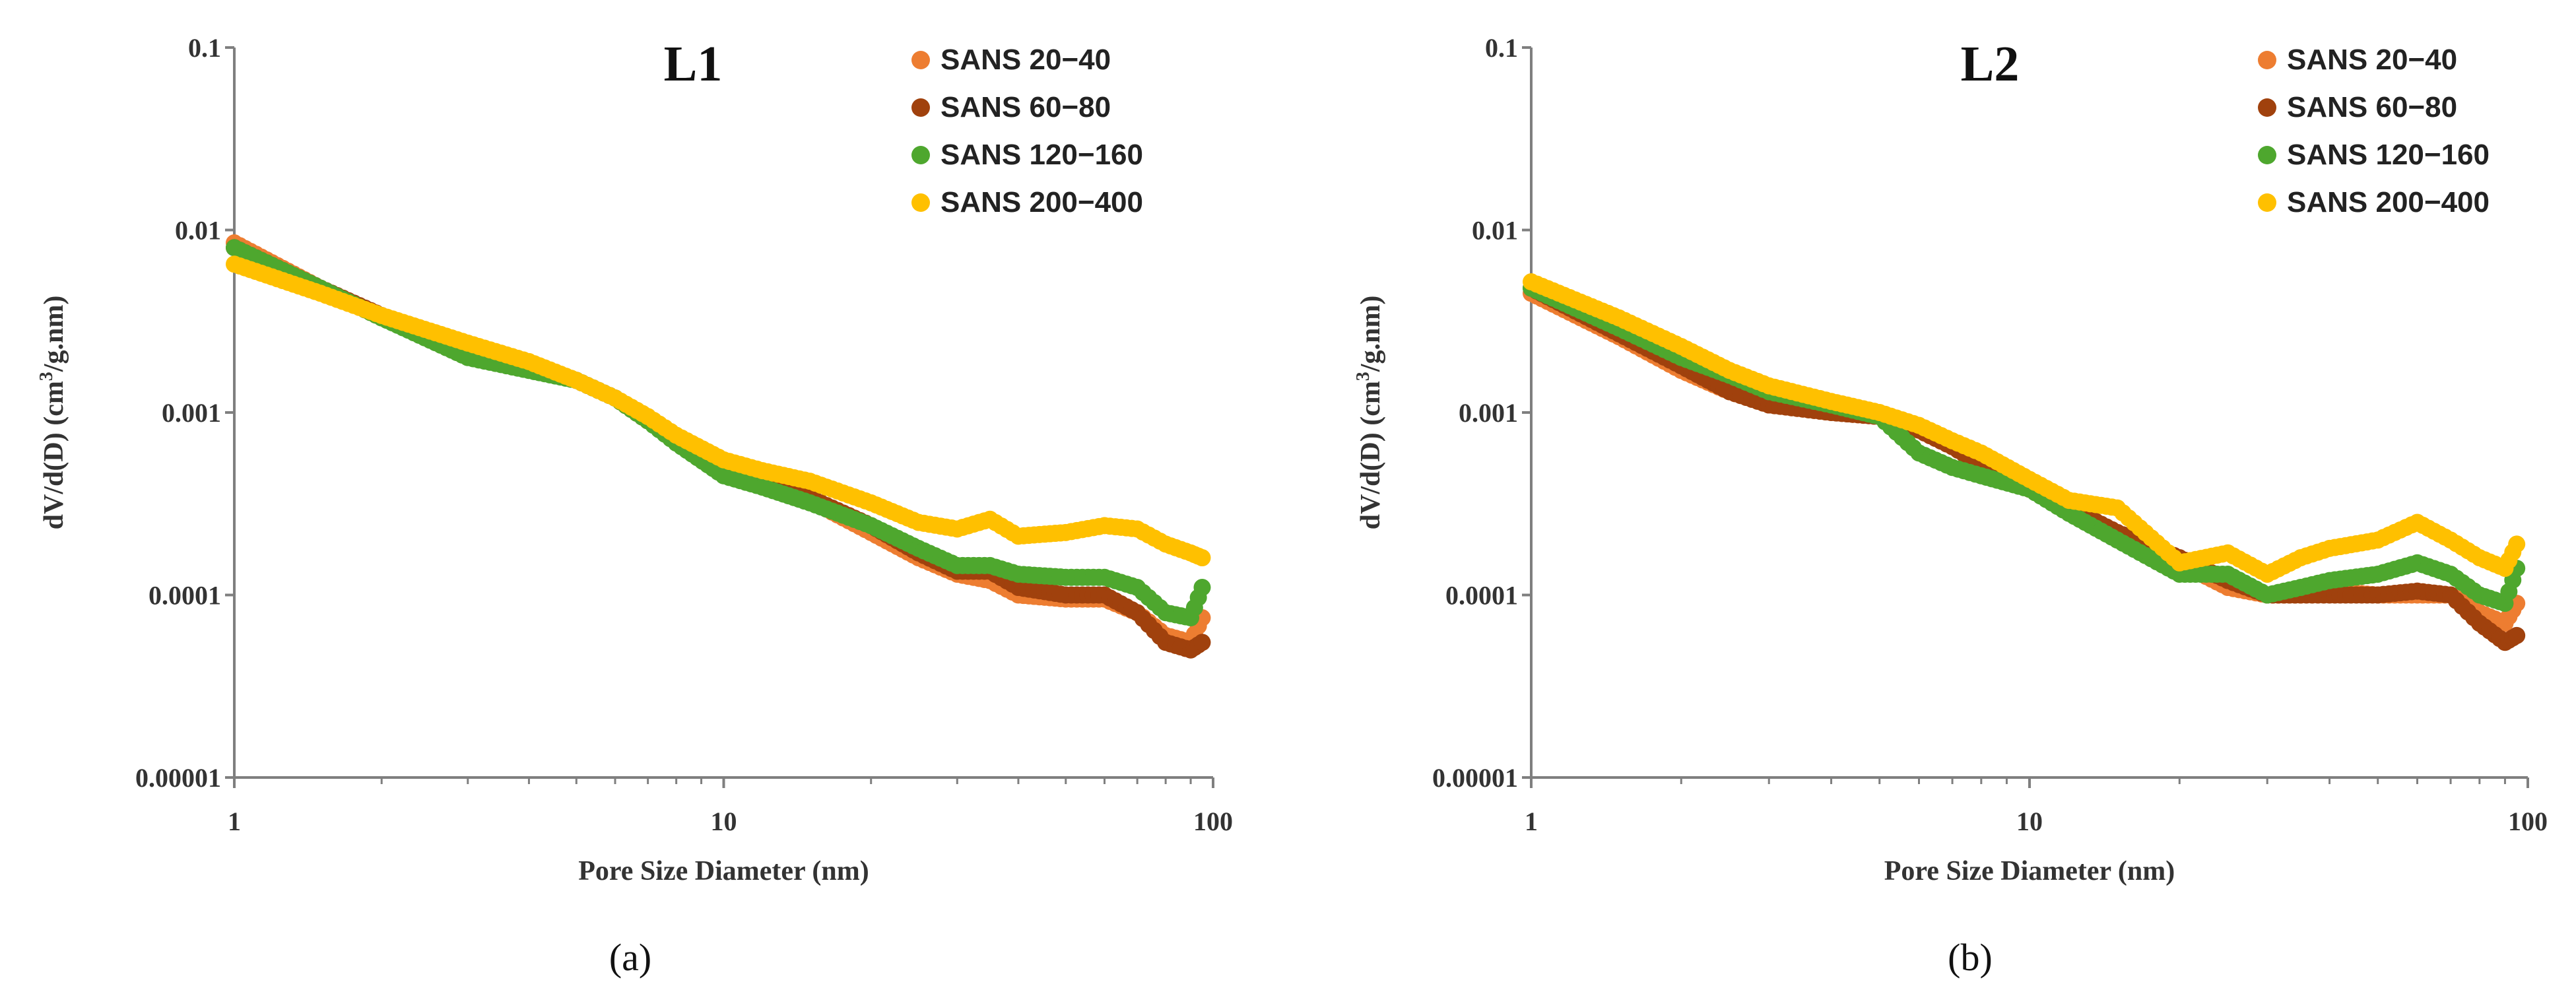 Image resolution: width=2576 pixels, height=992 pixels. Describe the element at coordinates (1970, 957) in the screenshot. I see `panel-caption: (b)` at that location.